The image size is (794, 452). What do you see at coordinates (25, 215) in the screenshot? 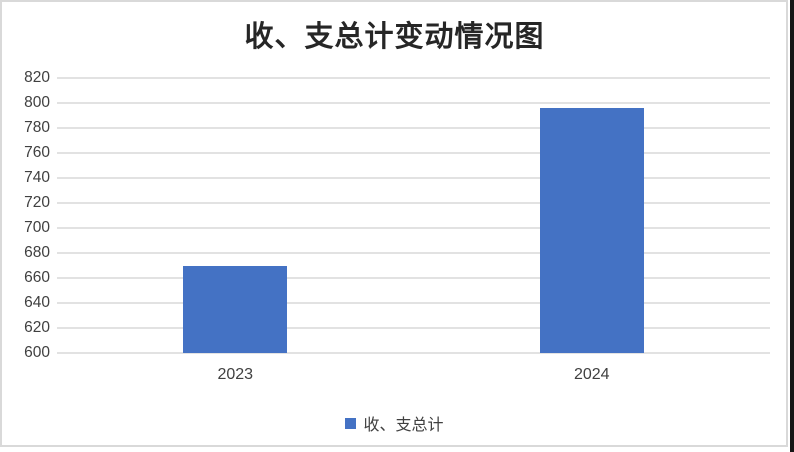
I see `y-axis: 820 800 780 760 740 720 700 680 660 640 620 600` at bounding box center [25, 215].